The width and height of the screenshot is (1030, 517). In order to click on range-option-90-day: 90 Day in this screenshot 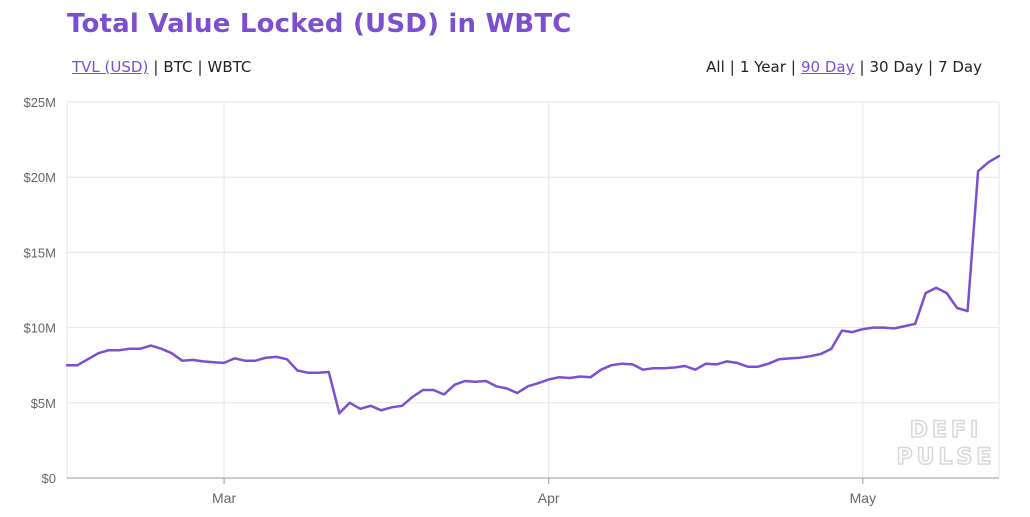, I will do `click(827, 67)`.